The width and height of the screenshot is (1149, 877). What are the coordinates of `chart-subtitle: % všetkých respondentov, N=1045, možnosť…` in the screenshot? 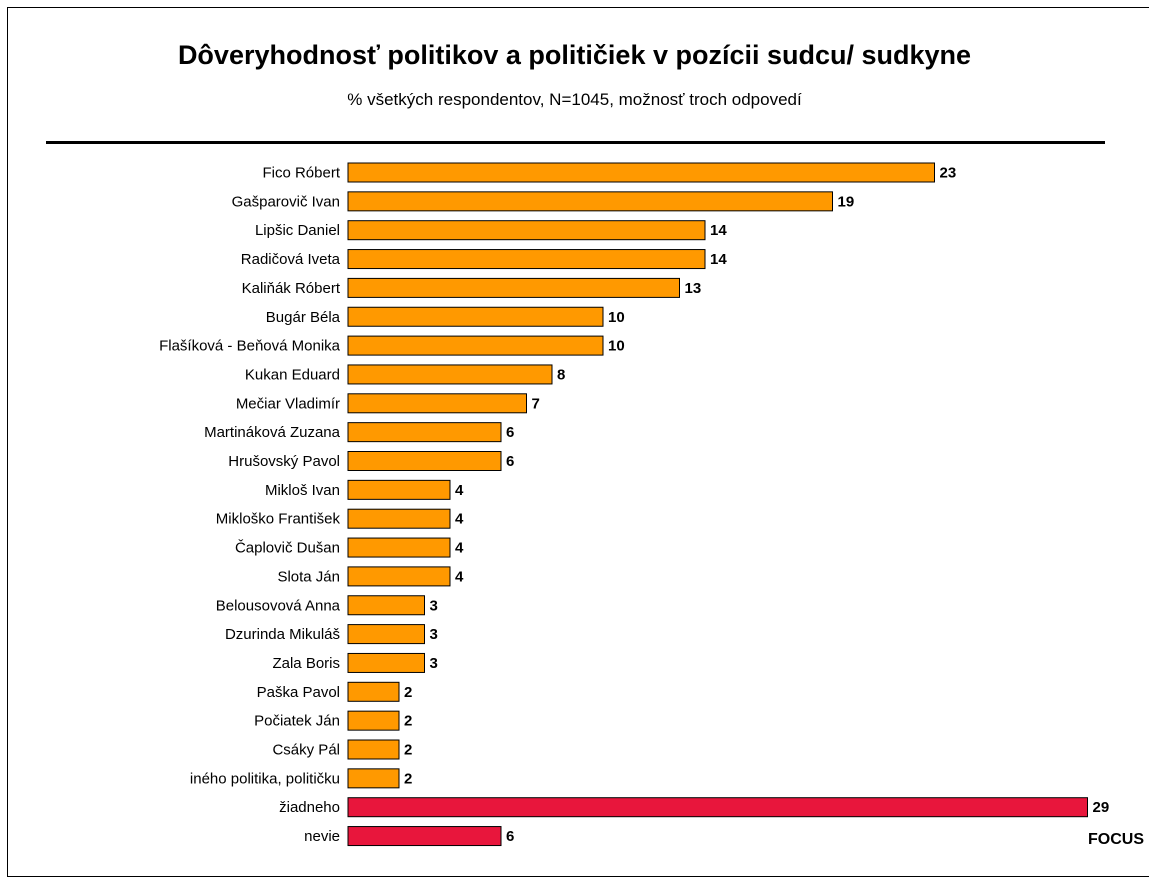 It's located at (574, 99).